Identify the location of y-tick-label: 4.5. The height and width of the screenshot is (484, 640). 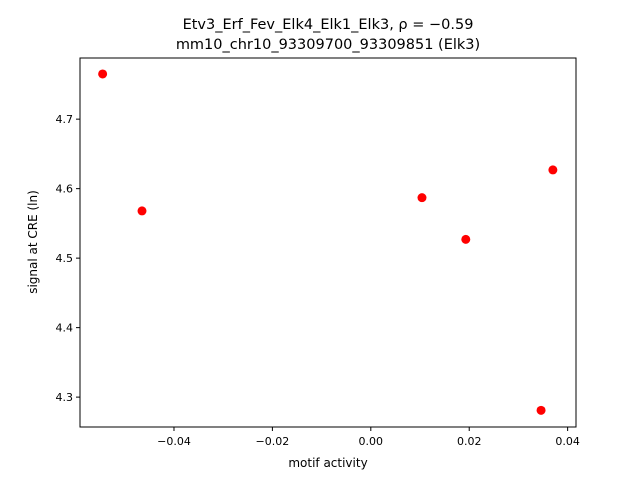
(65, 258).